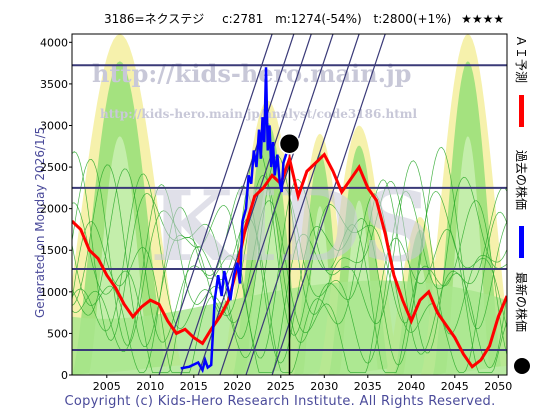 This screenshot has width=560, height=420. I want to click on minimum-price: m:1274(-54%), so click(318, 19).